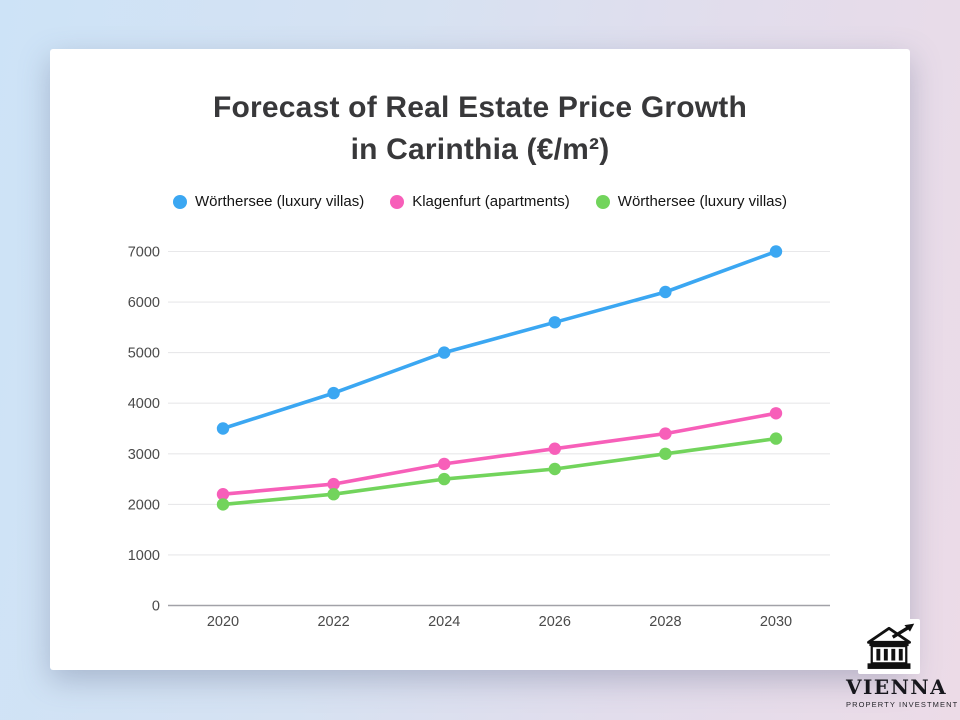 This screenshot has width=960, height=720. Describe the element at coordinates (491, 201) in the screenshot. I see `legend-label: Klagenfurt (apartments)` at that location.